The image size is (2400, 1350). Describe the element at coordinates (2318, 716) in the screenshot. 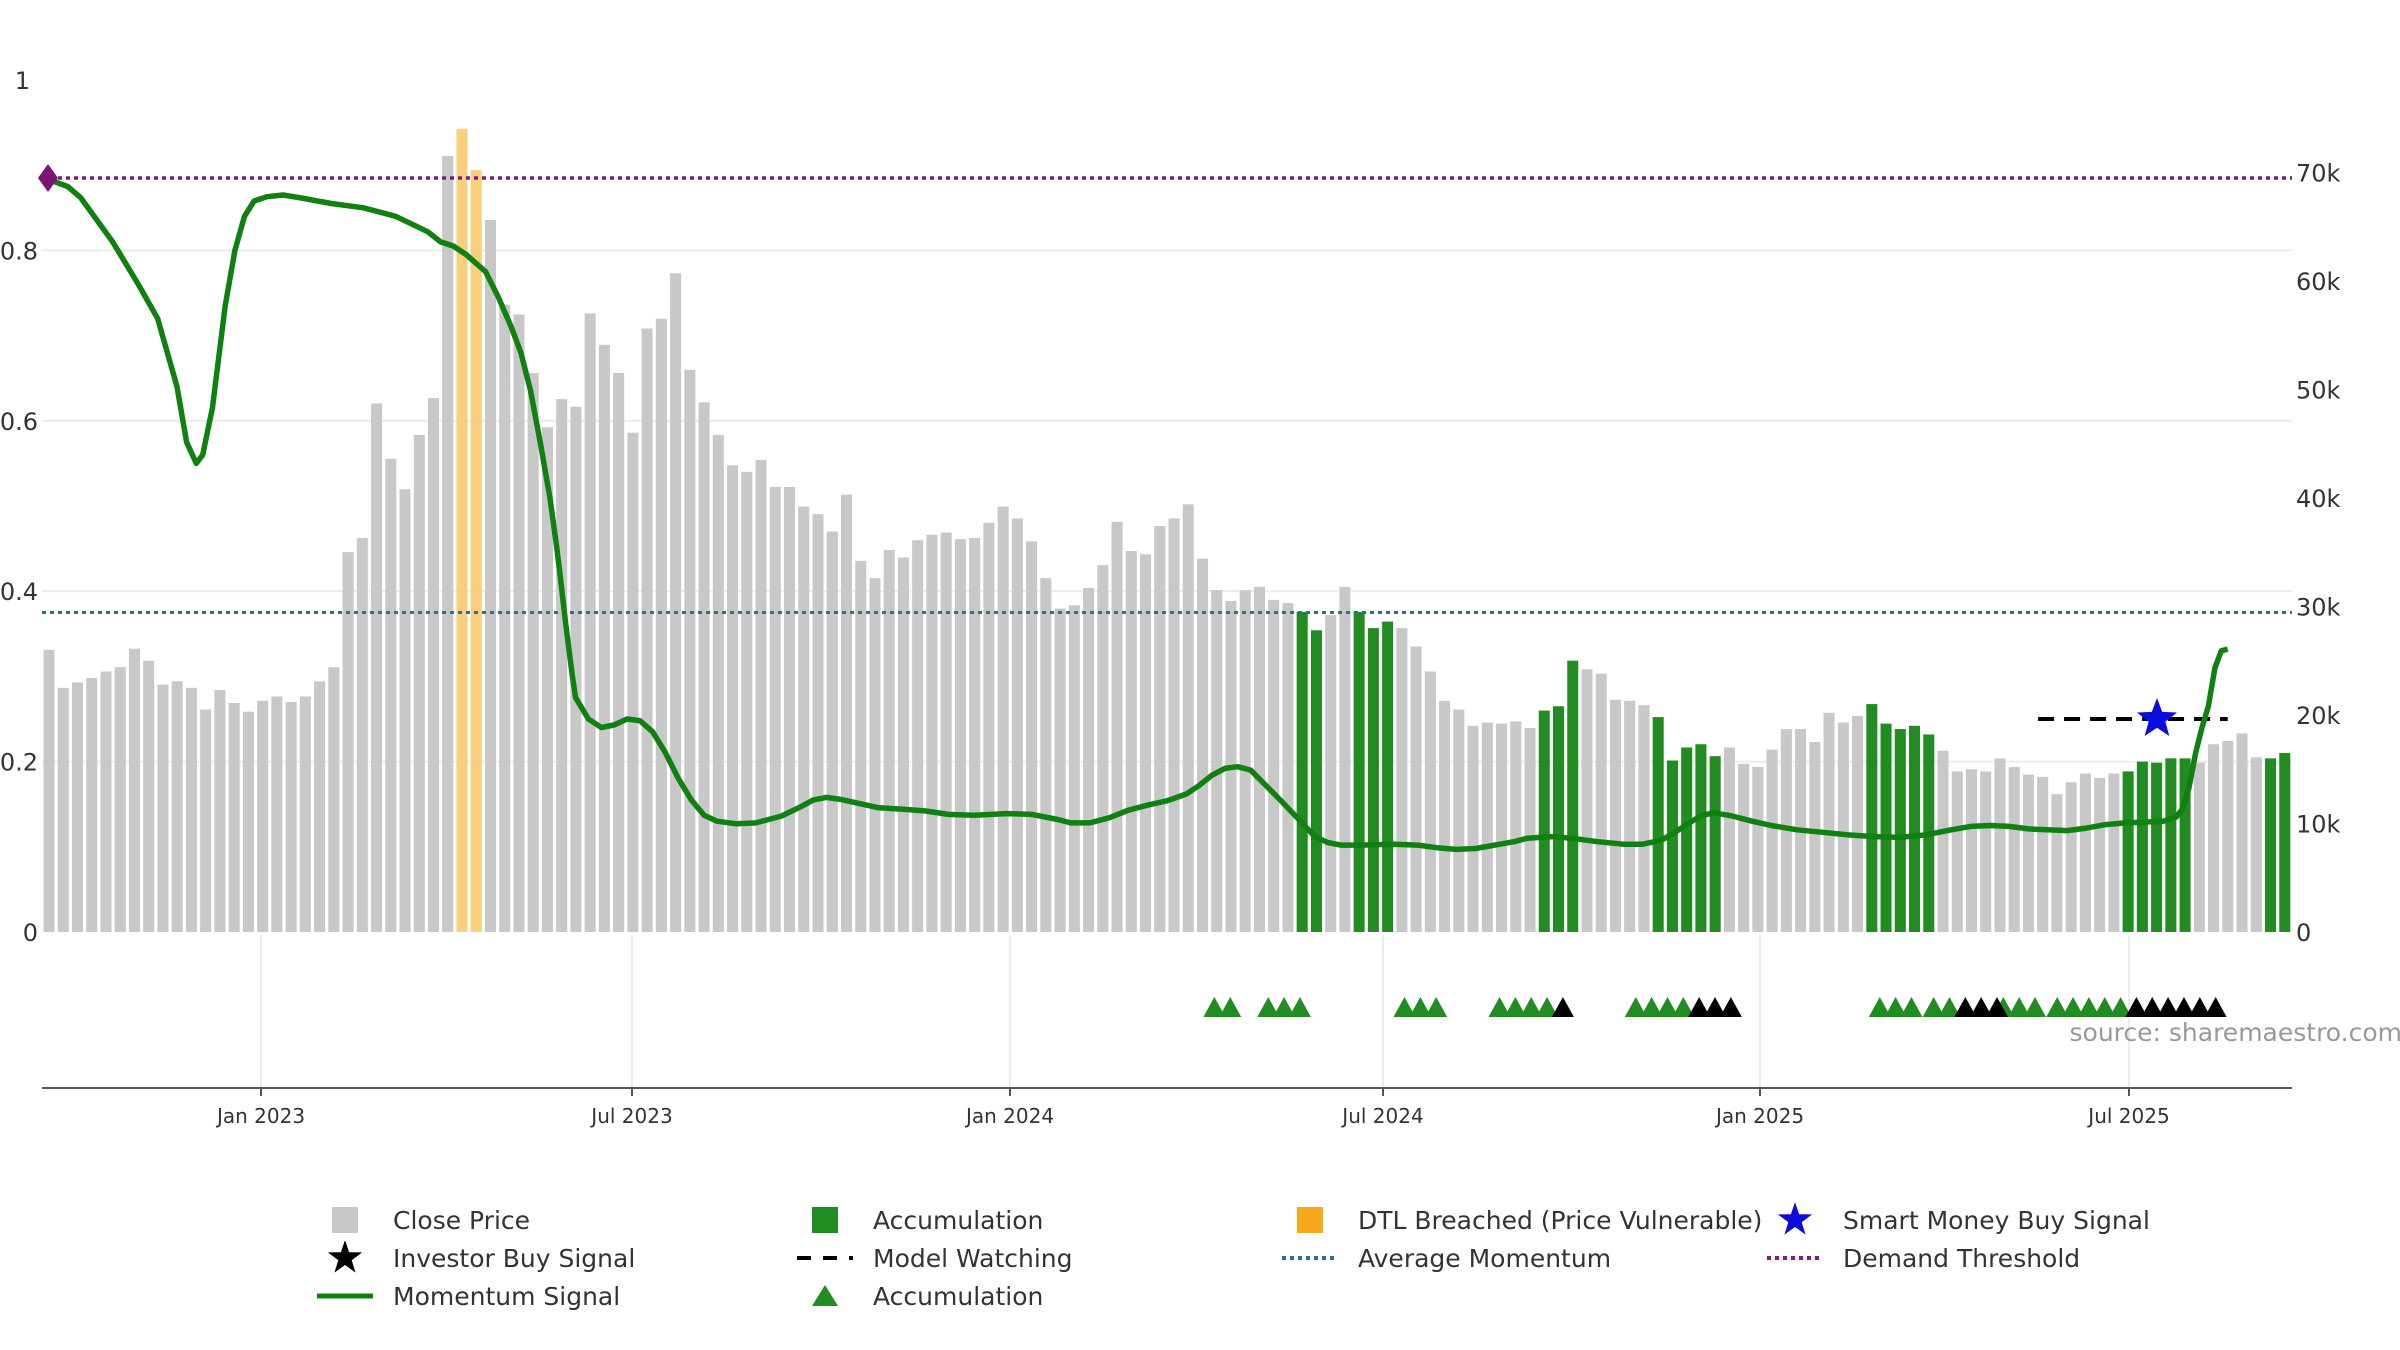

I see `y-right-tick-label: 20k` at that location.